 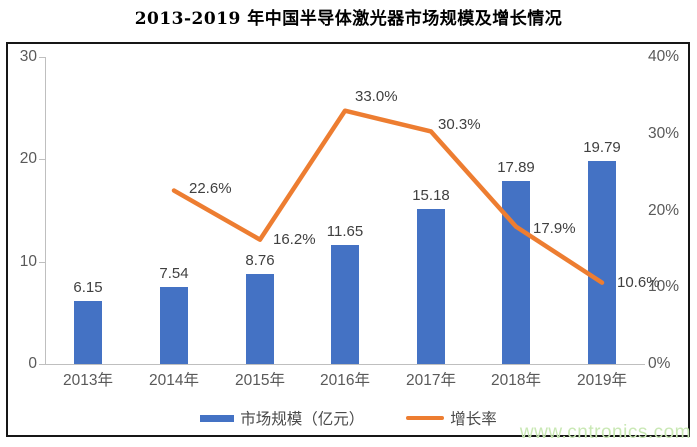 What do you see at coordinates (605, 432) in the screenshot?
I see `watermark: www.cntronics.com` at bounding box center [605, 432].